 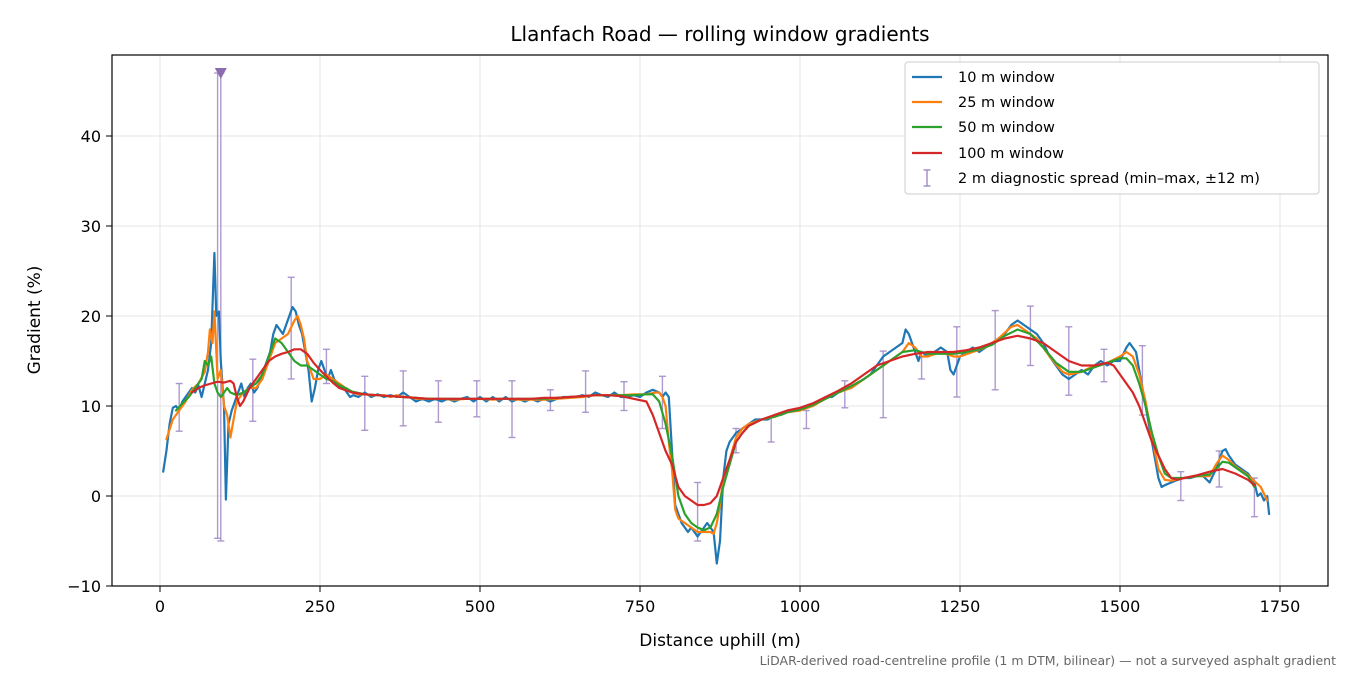 I want to click on y-tick-label: 30, so click(x=91, y=226).